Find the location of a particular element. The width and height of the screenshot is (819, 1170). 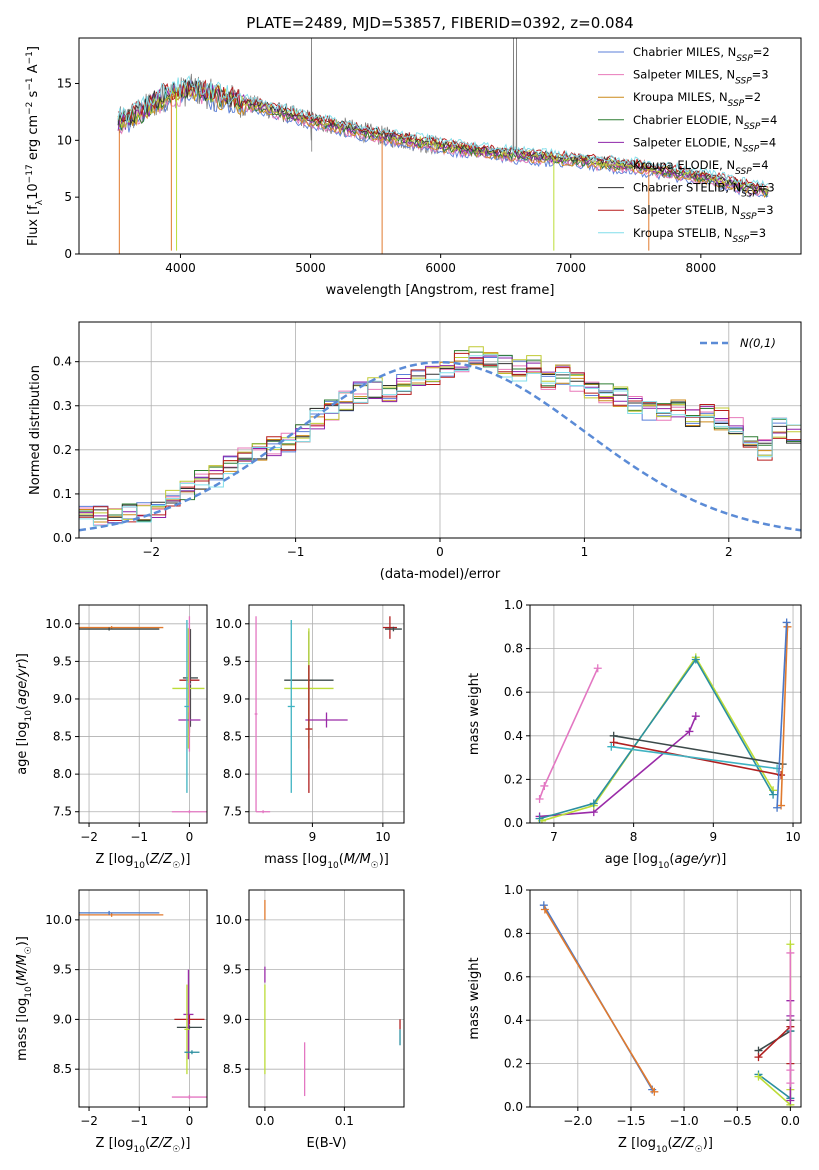

y-axis-label: age [log10(age/yr)] is located at coordinates (24, 714).